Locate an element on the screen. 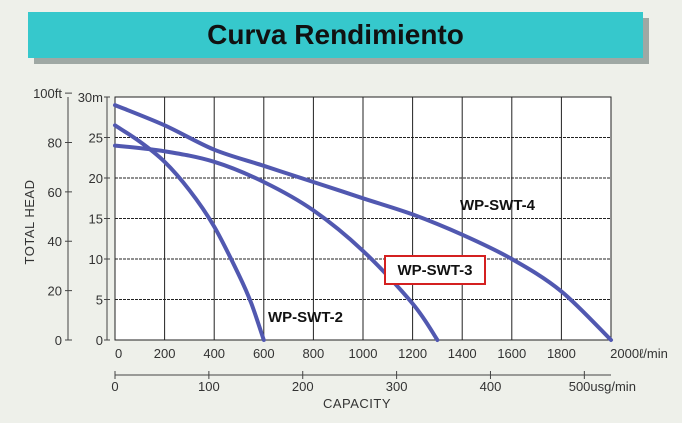 The image size is (682, 423). x-tick-label-usg: 0 is located at coordinates (114, 386).